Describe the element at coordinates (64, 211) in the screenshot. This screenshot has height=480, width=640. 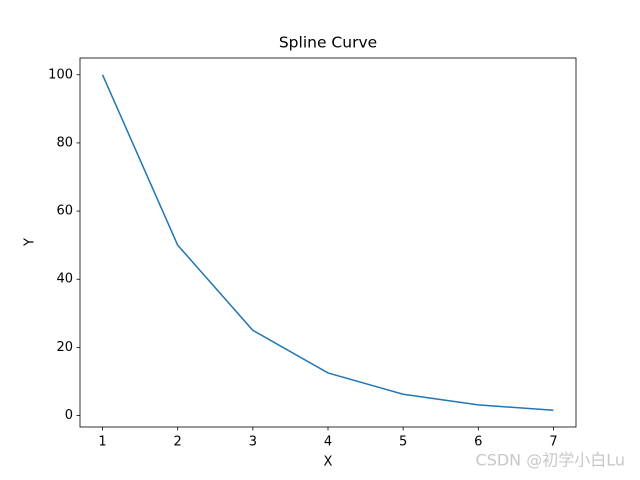
I see `y-tick-label: 60` at that location.